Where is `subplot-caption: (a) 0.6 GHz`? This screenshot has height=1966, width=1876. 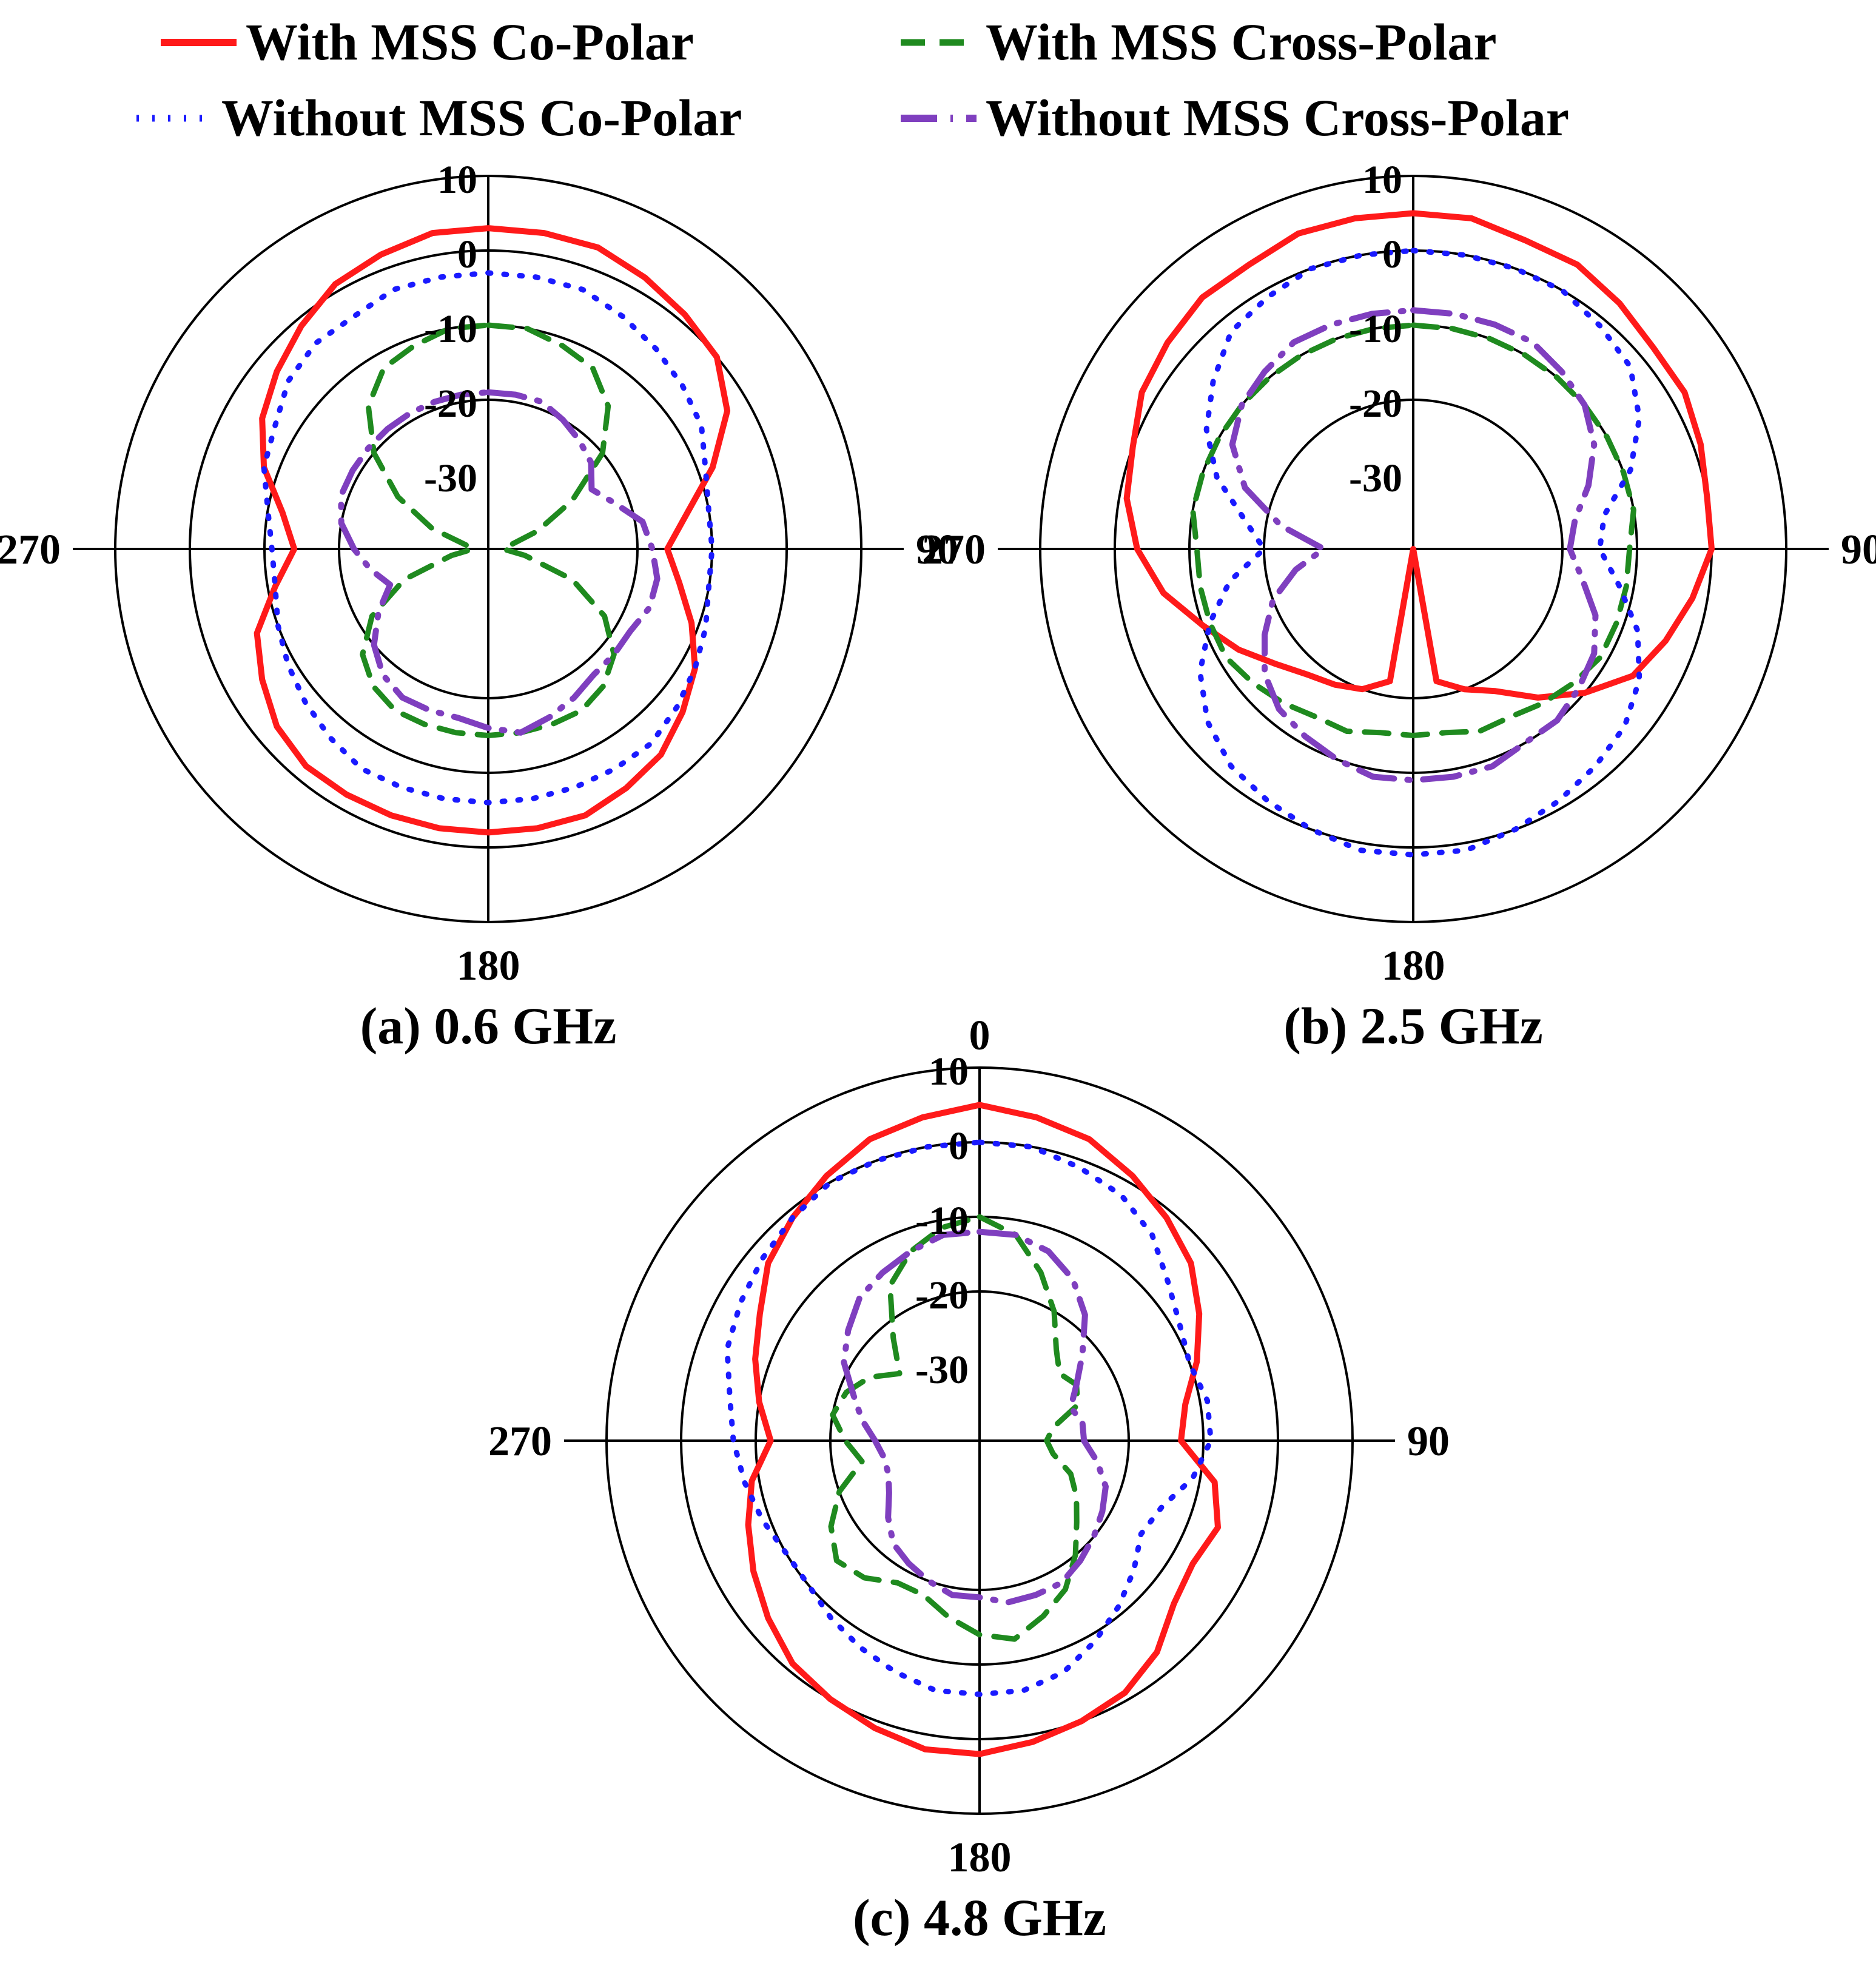
subplot-caption: (a) 0.6 GHz is located at coordinates (488, 1026).